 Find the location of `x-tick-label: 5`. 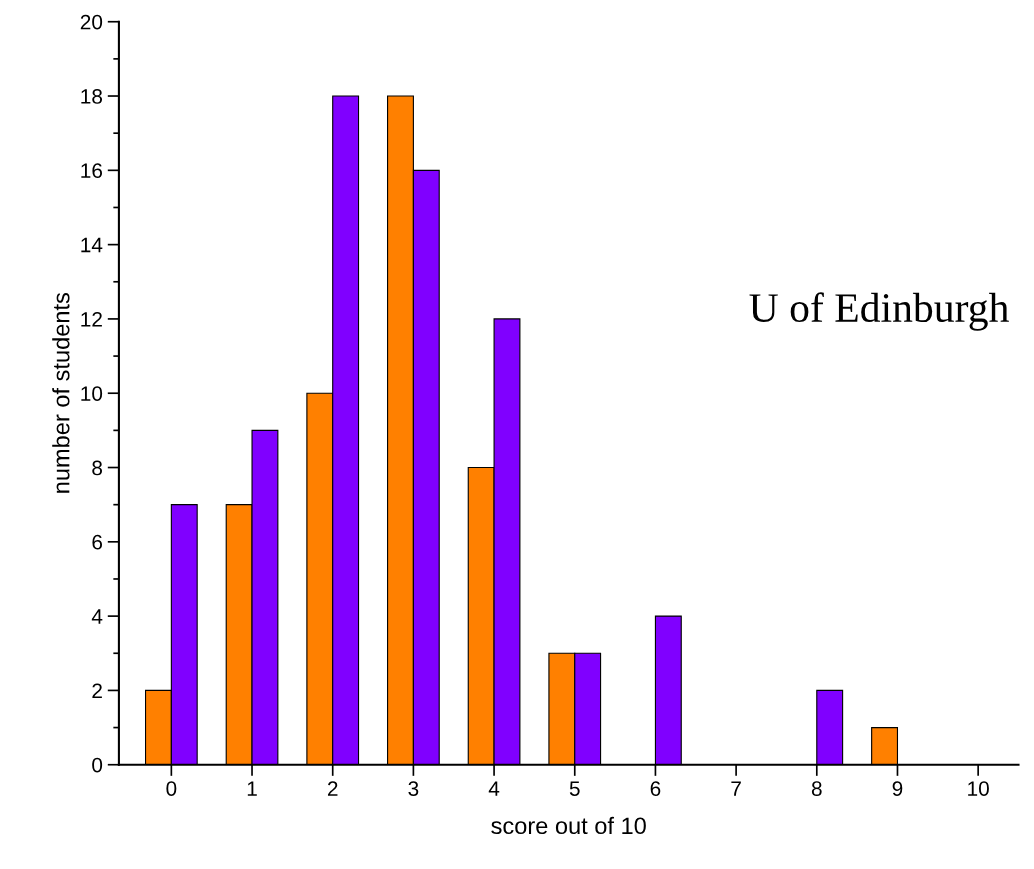

x-tick-label: 5 is located at coordinates (574, 788).